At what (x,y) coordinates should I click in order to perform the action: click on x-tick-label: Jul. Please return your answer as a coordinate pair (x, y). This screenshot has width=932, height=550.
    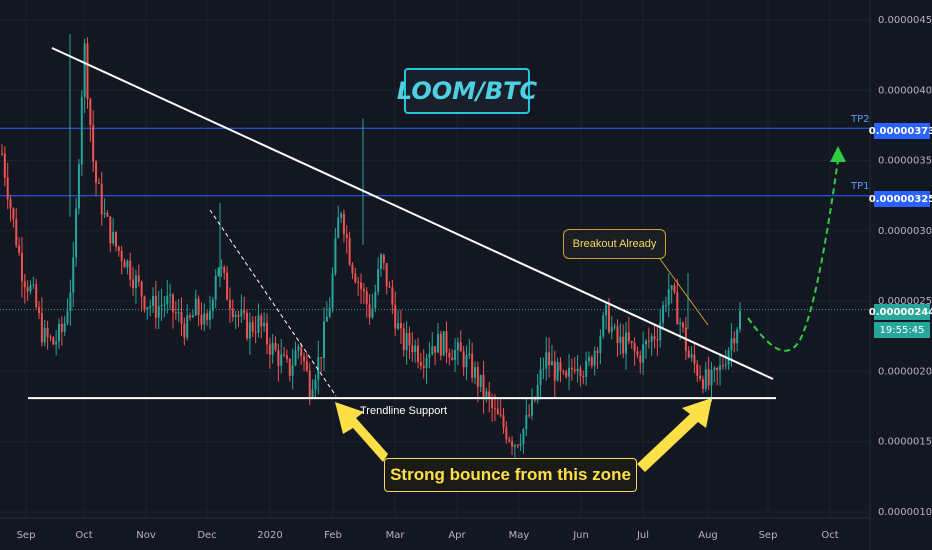
    Looking at the image, I should click on (642, 535).